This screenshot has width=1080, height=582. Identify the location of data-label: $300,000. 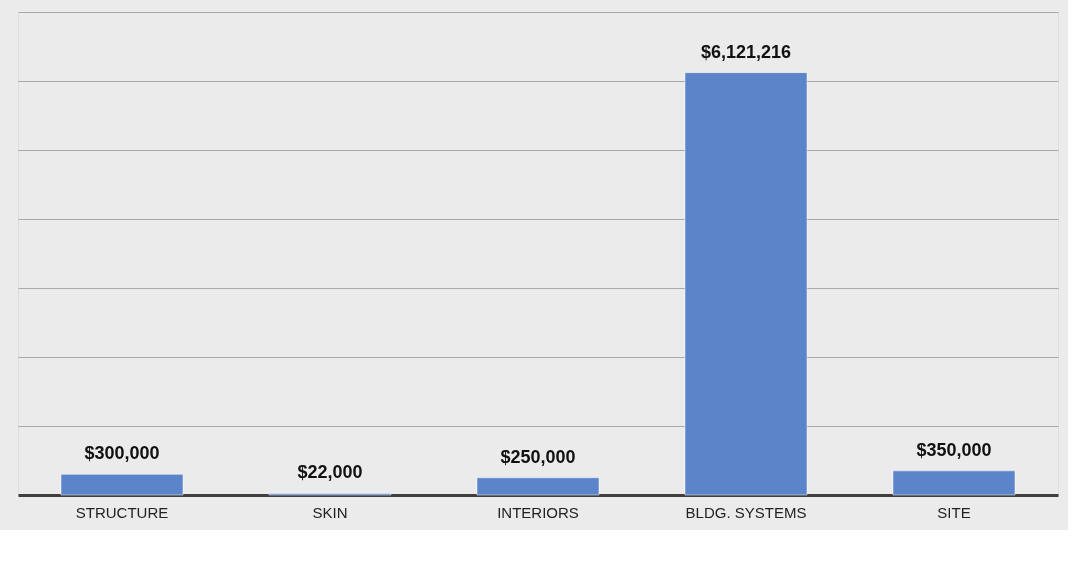
(122, 453).